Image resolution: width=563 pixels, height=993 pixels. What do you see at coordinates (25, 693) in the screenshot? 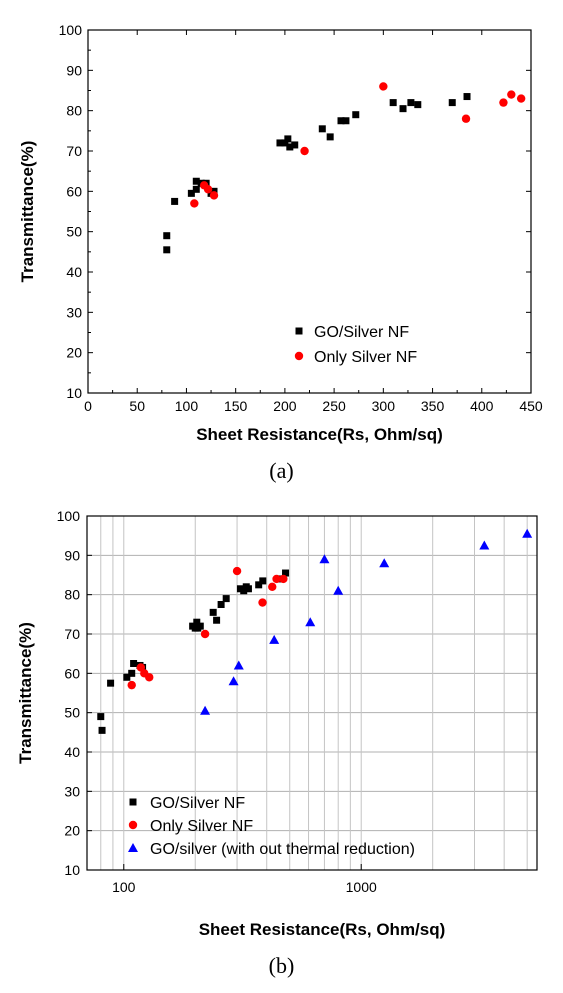
I see `y-axis-title: Transmittance(%)` at bounding box center [25, 693].